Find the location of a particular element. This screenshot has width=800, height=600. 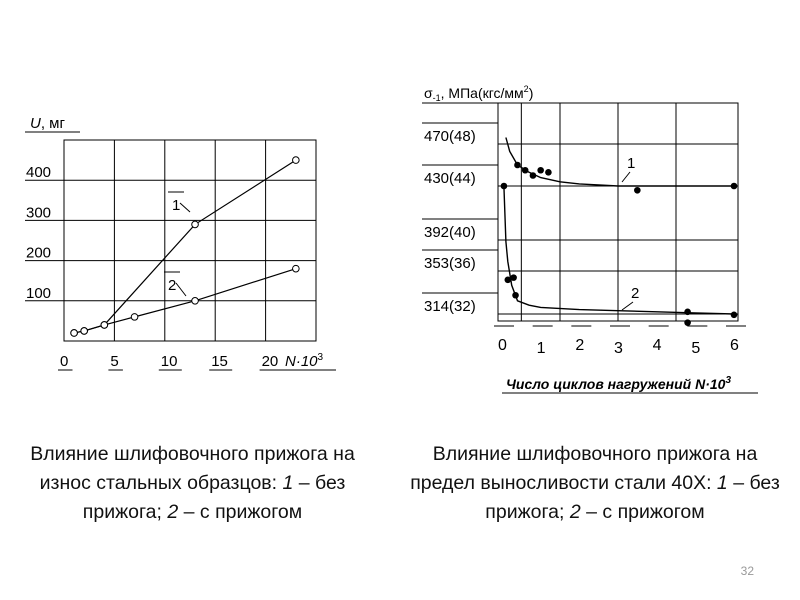

y-tick-label: 470(48) is located at coordinates (450, 136).